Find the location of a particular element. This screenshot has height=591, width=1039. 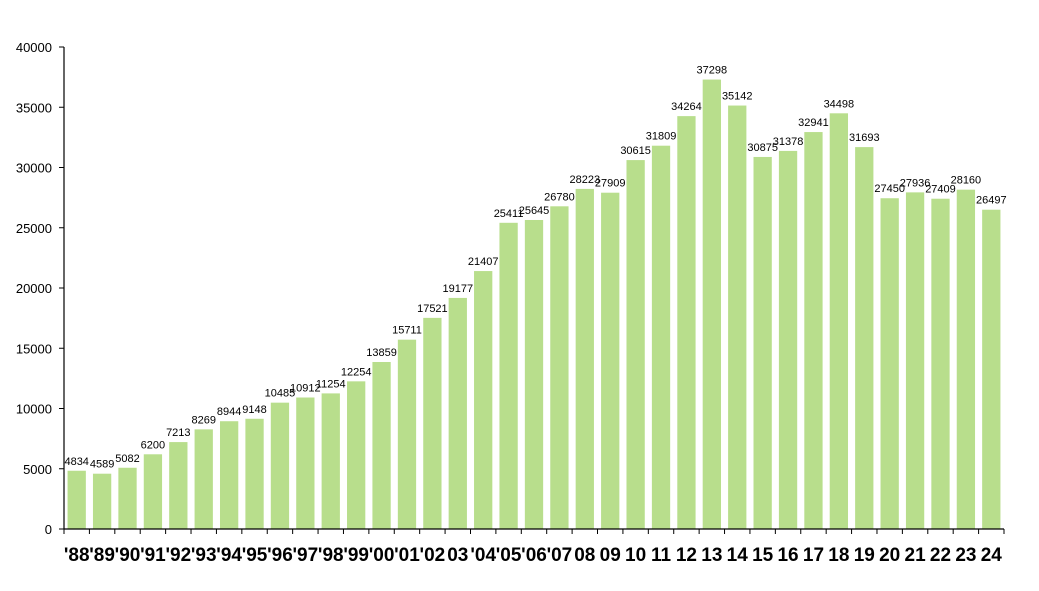

data-label-16: 21407 is located at coordinates (483, 262).